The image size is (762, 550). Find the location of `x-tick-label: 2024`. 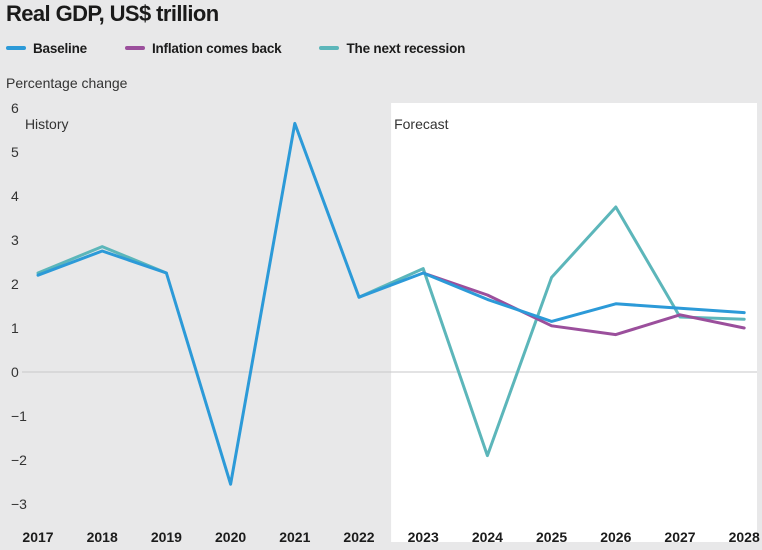

x-tick-label: 2024 is located at coordinates (487, 537).